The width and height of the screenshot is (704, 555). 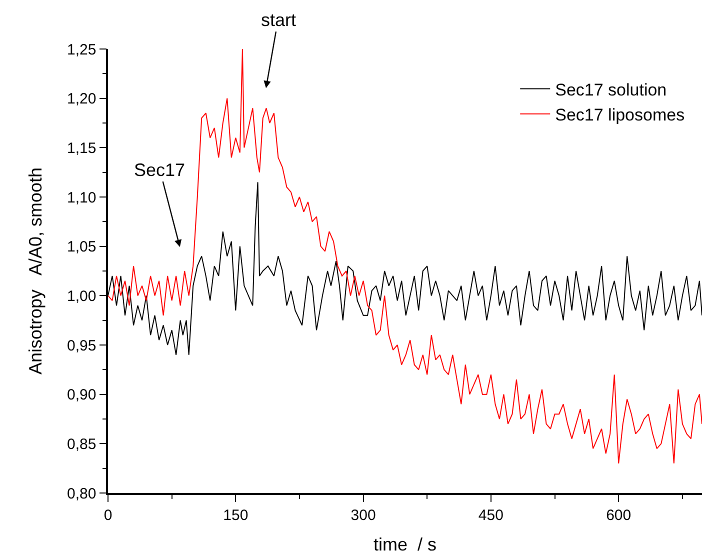 What do you see at coordinates (81, 148) in the screenshot?
I see `y-tick-label: 1,15` at bounding box center [81, 148].